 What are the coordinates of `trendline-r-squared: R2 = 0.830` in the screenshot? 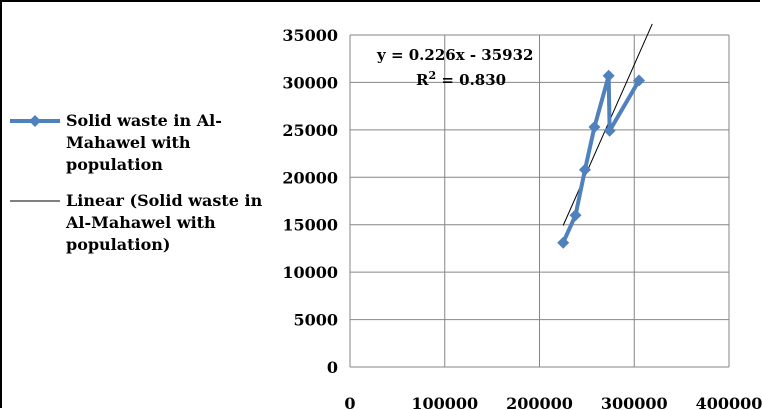 It's located at (461, 79).